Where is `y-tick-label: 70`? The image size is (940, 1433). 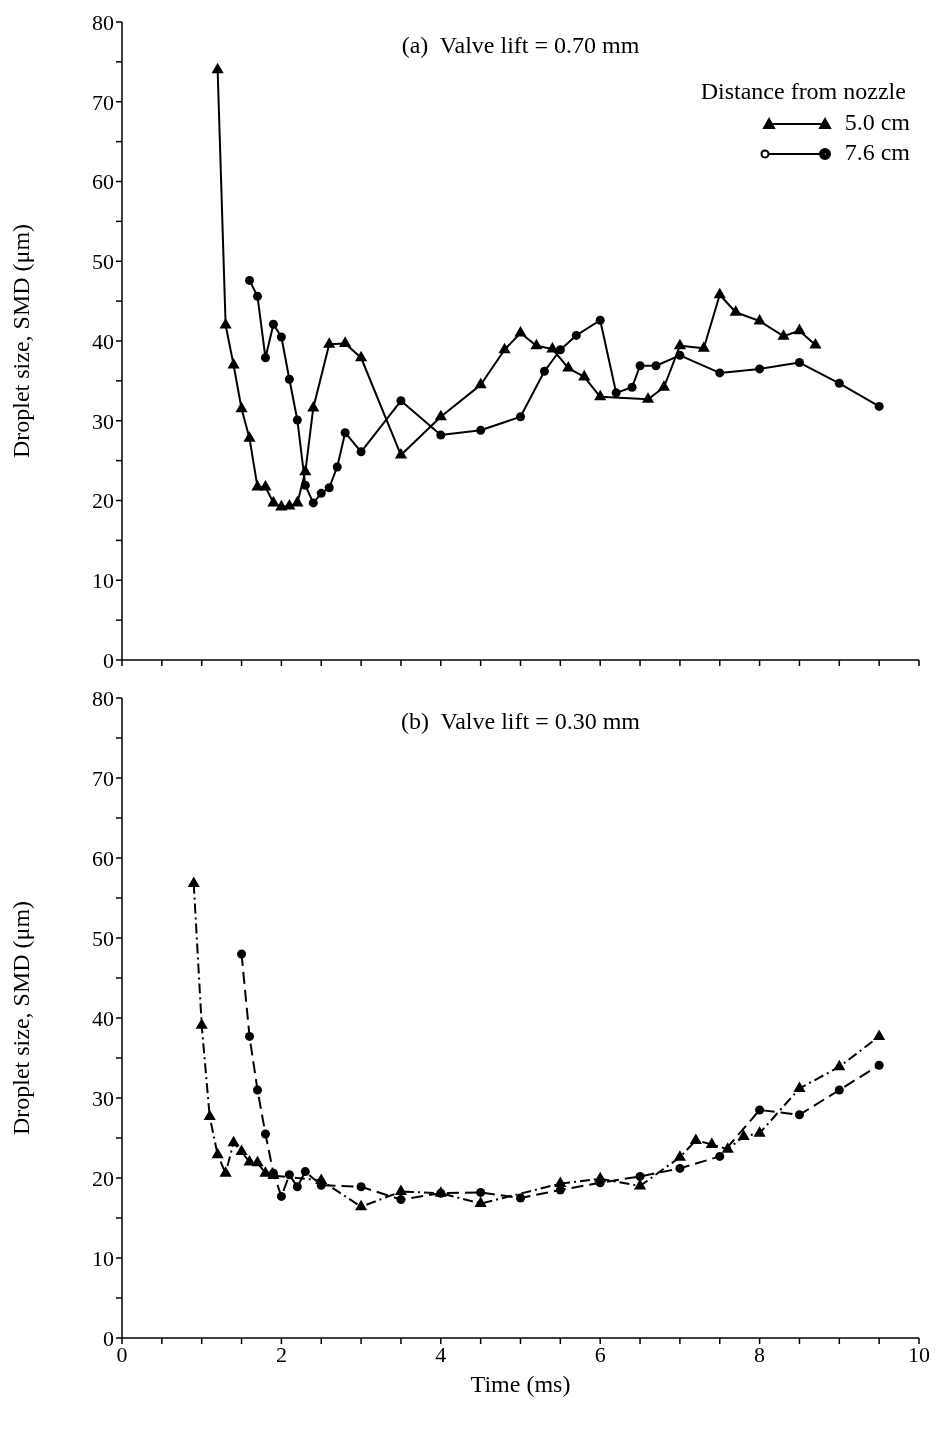 y-tick-label: 70 is located at coordinates (103, 102).